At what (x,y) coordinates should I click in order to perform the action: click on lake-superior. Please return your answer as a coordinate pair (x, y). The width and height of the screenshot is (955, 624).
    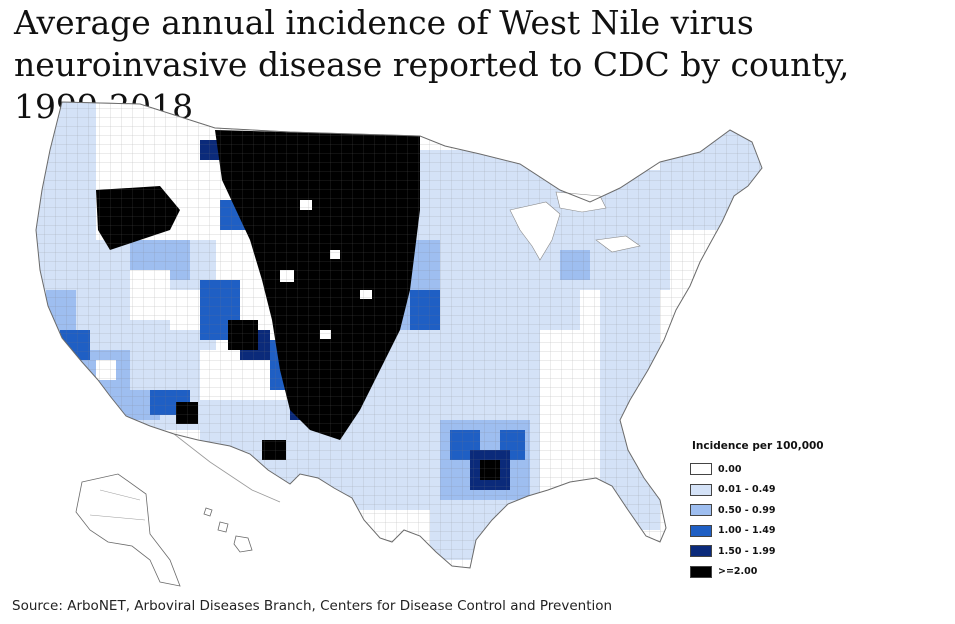
    Looking at the image, I should click on (581, 202).